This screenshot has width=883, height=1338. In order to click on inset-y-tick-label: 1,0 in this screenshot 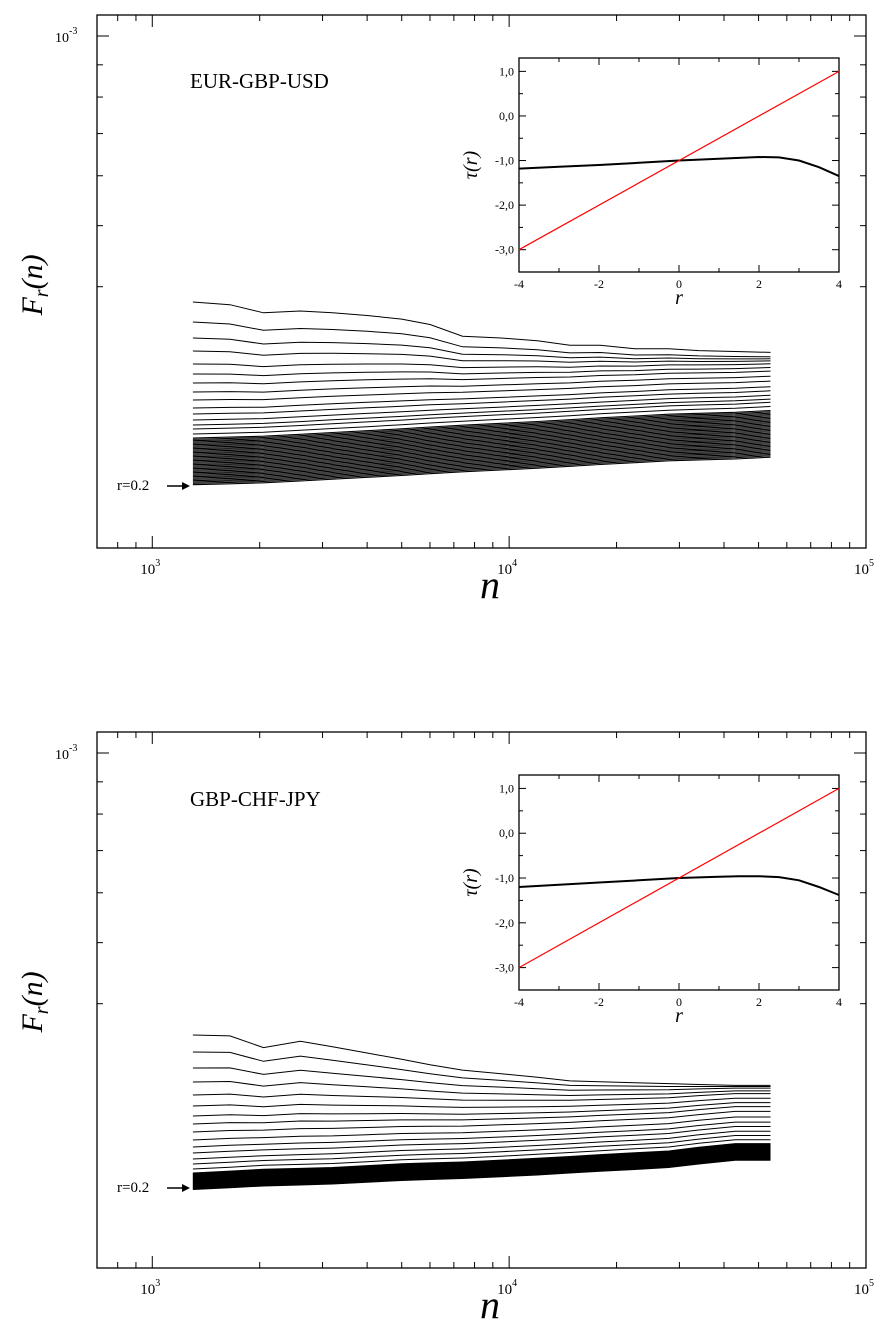, I will do `click(506, 71)`.